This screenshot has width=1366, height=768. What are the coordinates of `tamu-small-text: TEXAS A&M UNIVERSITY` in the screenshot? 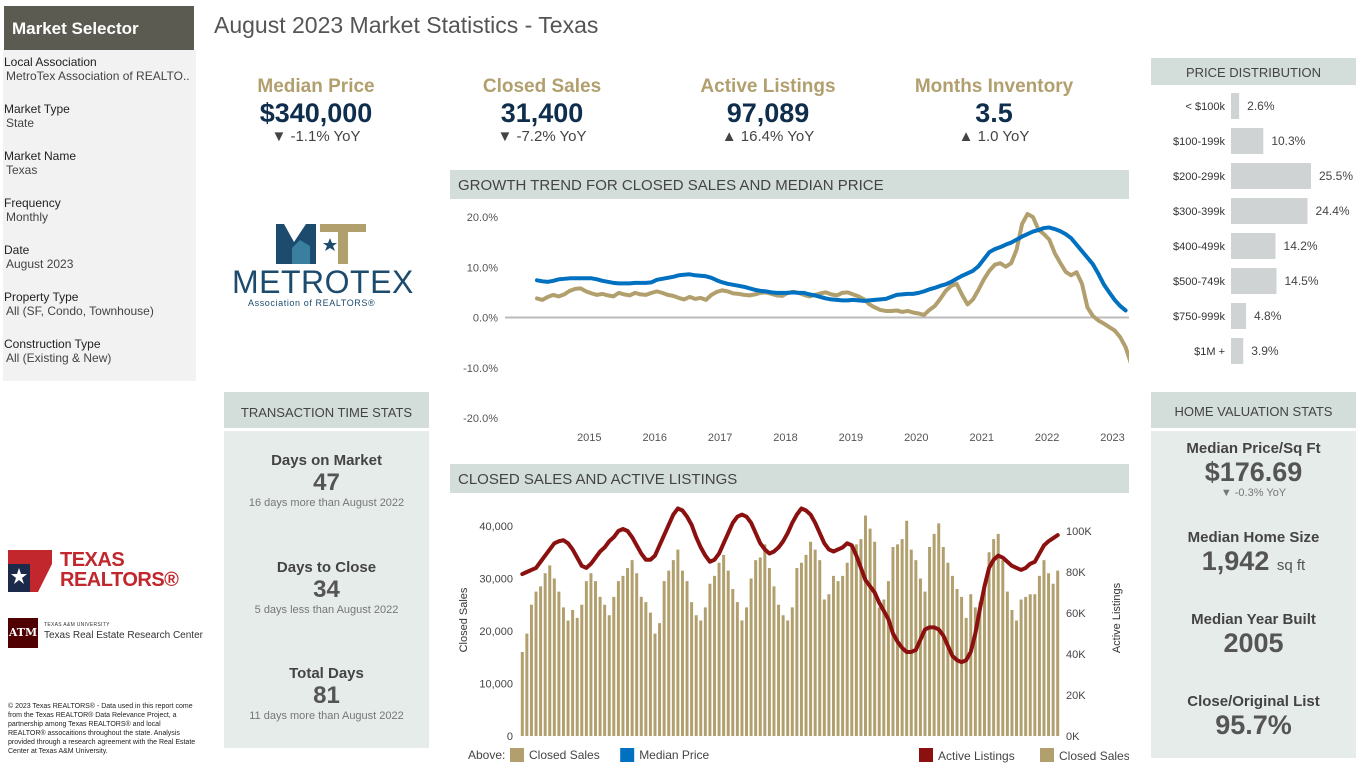 It's located at (77, 625).